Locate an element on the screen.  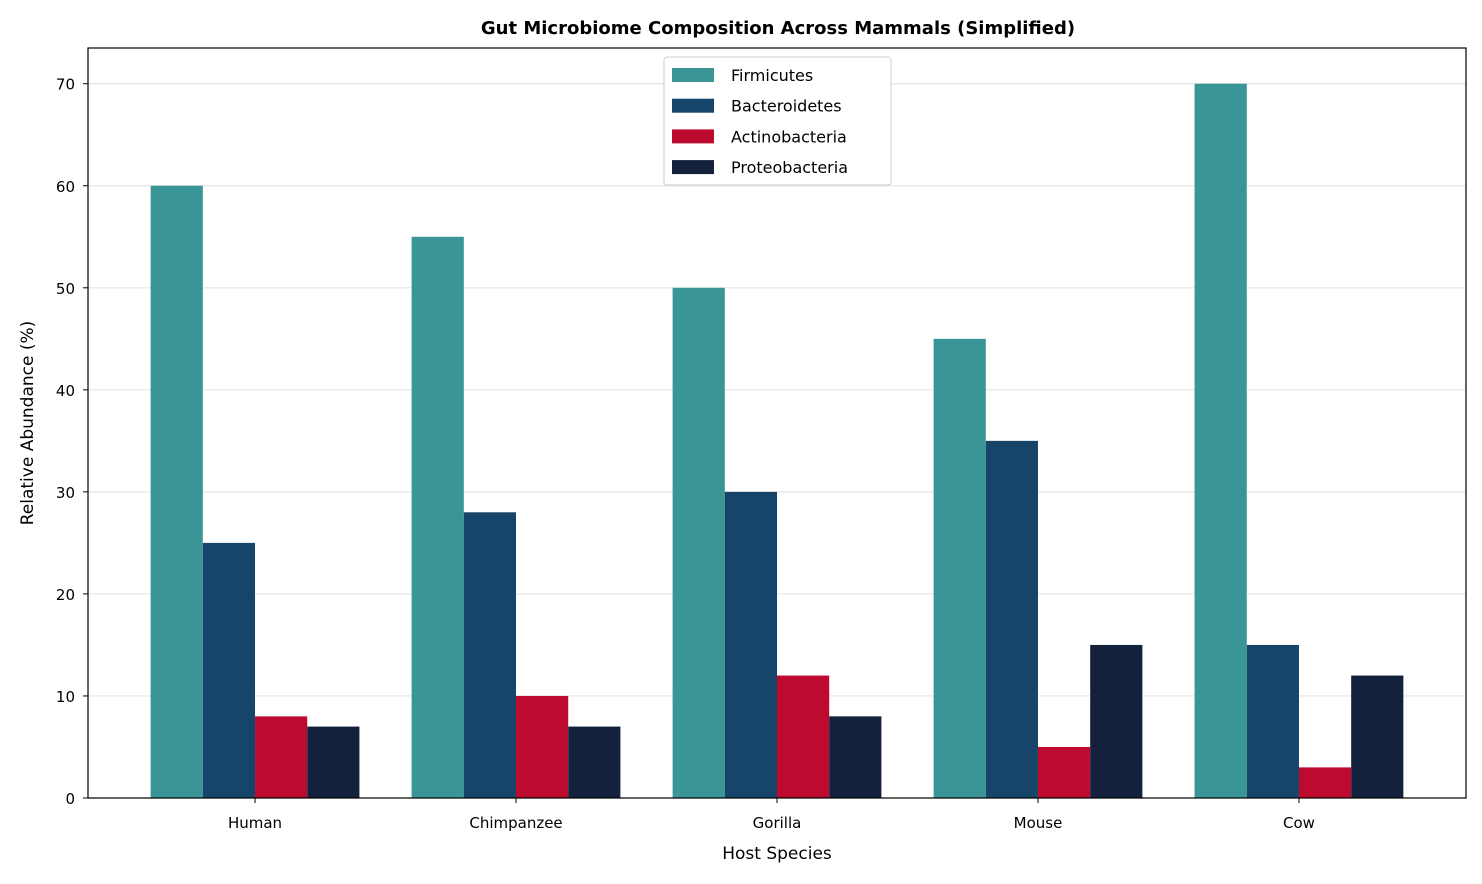
bar-bacteroidetes-human is located at coordinates (229, 670).